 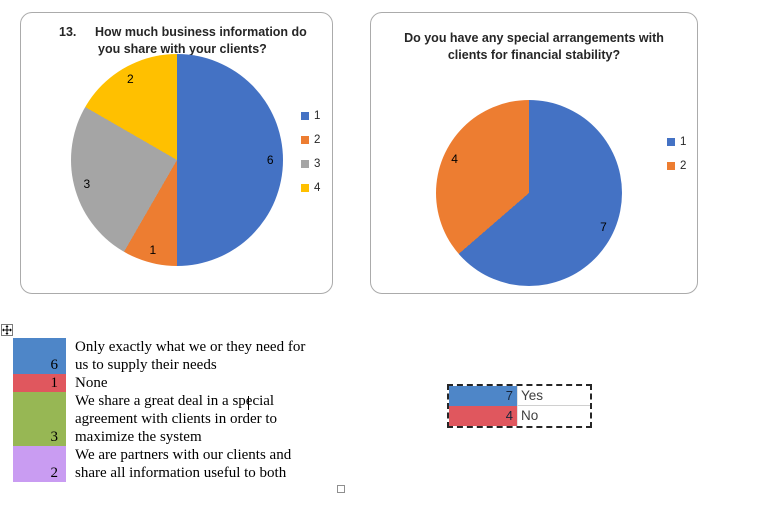 I want to click on legend: 1 2 3 4, so click(x=310, y=152).